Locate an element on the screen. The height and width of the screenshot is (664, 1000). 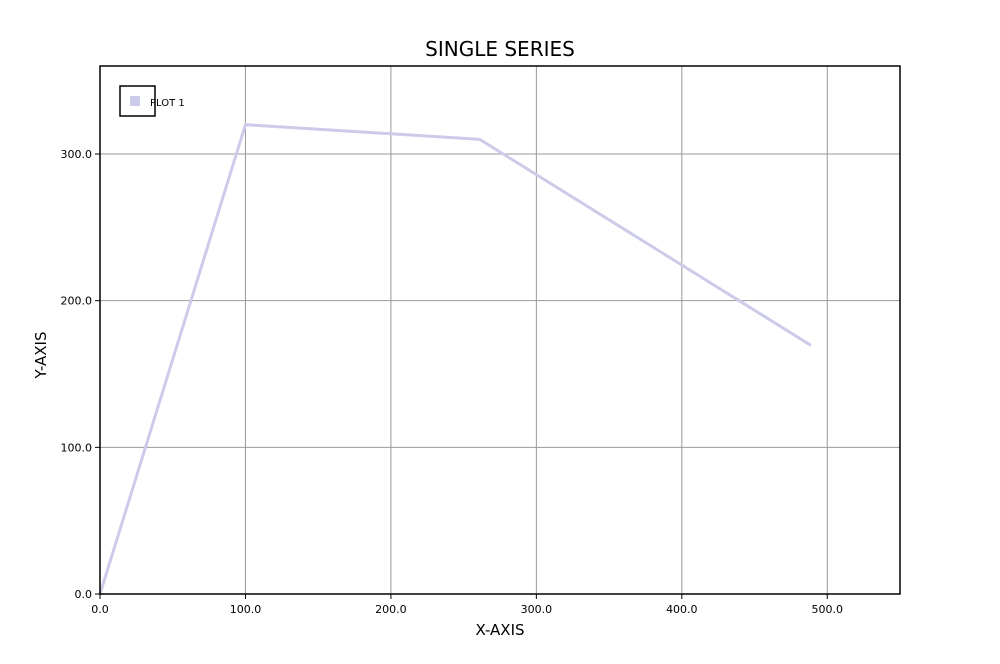
y-tick-label: 0.0 is located at coordinates (84, 594).